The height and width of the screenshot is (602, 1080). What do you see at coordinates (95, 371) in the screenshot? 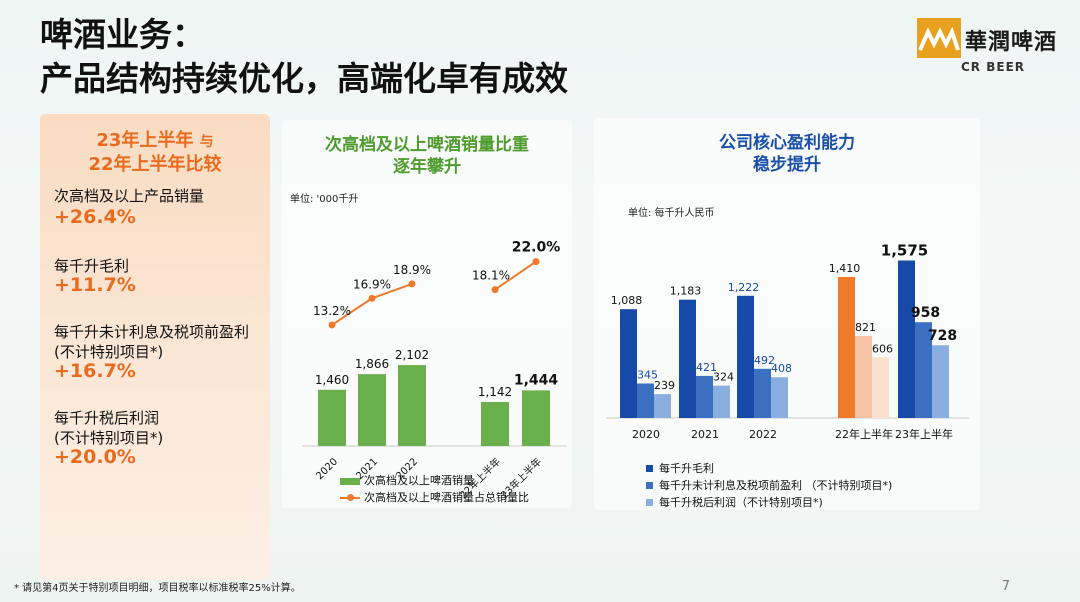
I see `metric-value: +16.7%` at bounding box center [95, 371].